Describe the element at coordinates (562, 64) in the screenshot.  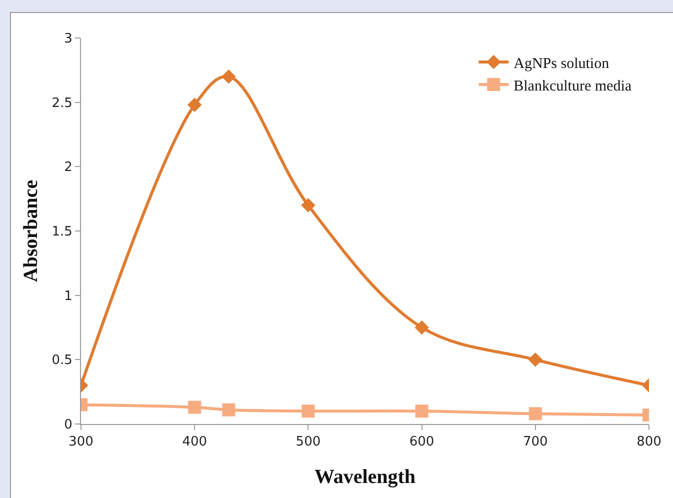
I see `legend-label: AgNPs solution` at that location.